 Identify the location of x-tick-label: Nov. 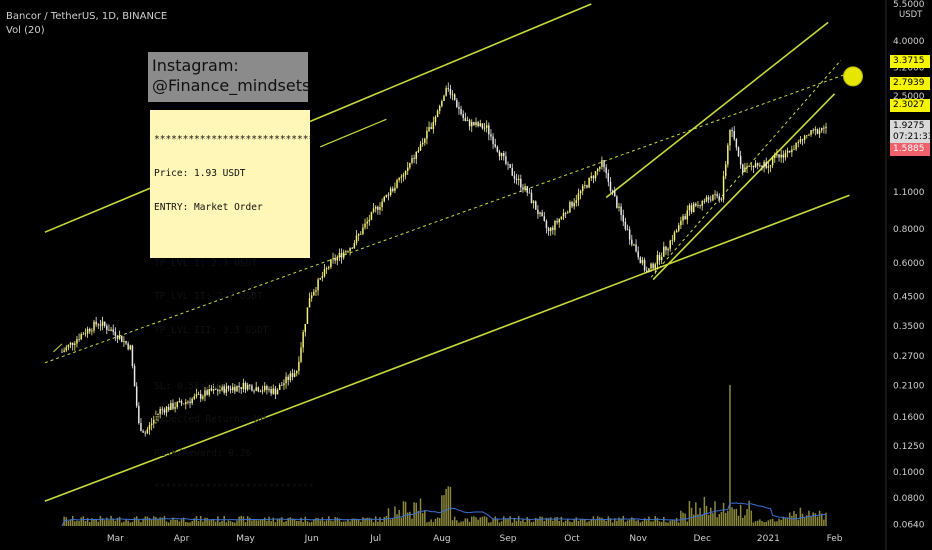
(638, 539).